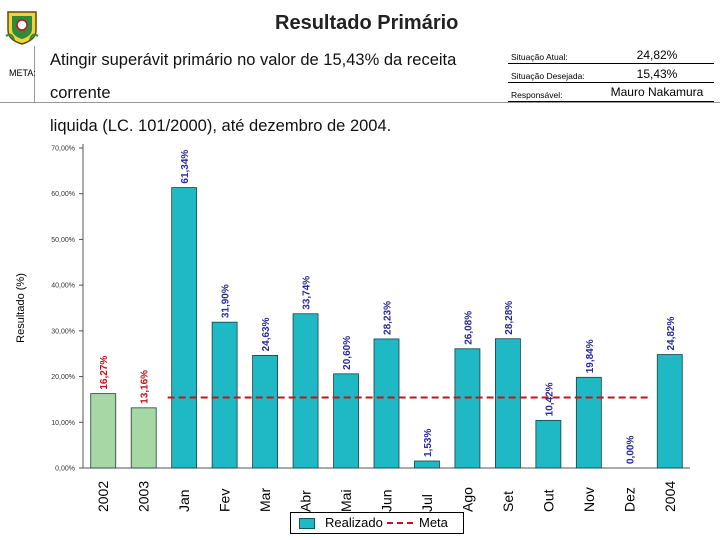 The width and height of the screenshot is (720, 540). Describe the element at coordinates (367, 23) in the screenshot. I see `page-title: Resultado Primário` at that location.